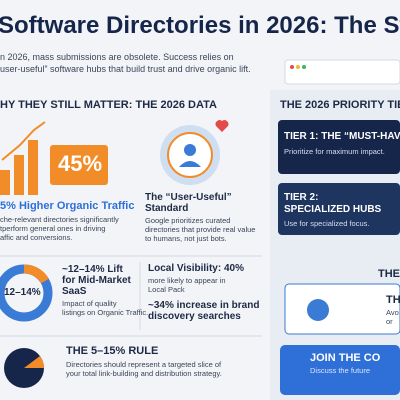 Image resolution: width=400 pixels, height=400 pixels. What do you see at coordinates (301, 197) in the screenshot?
I see `tier-title: TIER 2:` at bounding box center [301, 197].